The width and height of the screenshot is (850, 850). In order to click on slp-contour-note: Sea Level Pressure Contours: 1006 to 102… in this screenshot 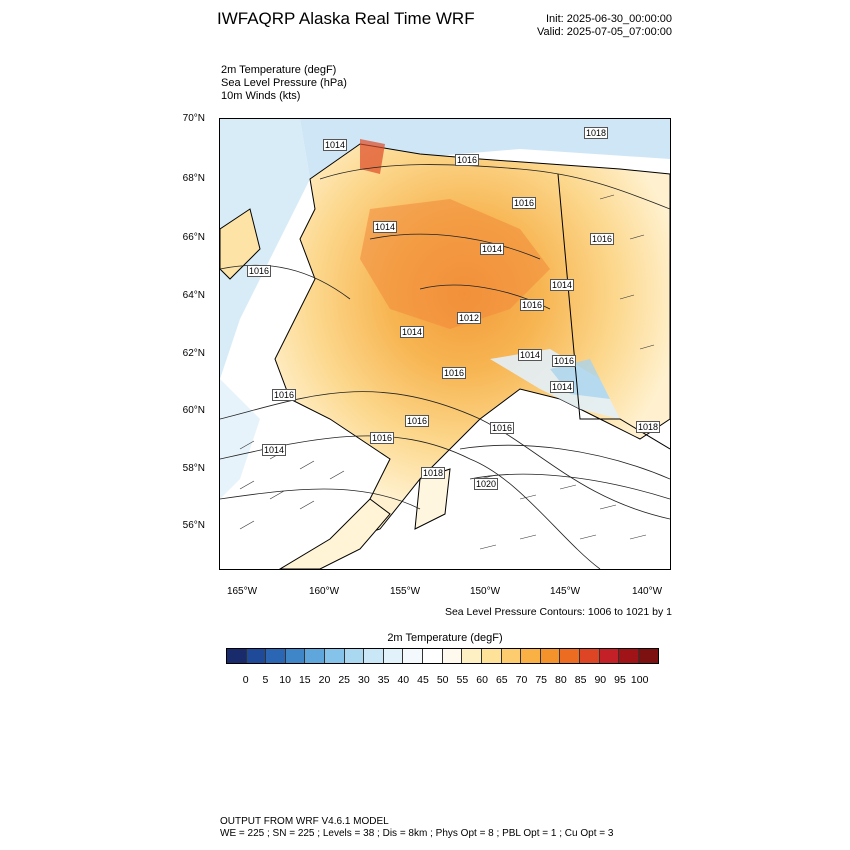, I will do `click(558, 612)`.